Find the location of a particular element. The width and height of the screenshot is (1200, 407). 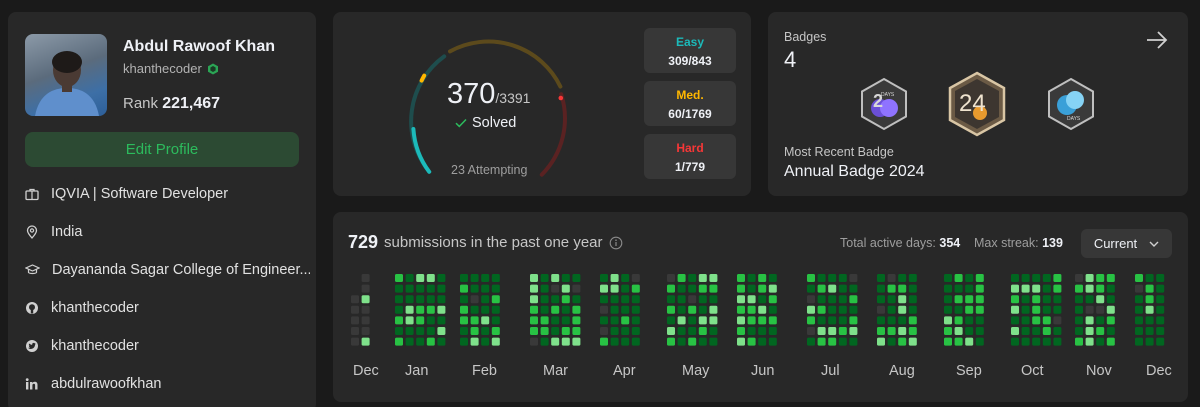

info-twitter: khanthecoder is located at coordinates (167, 346).